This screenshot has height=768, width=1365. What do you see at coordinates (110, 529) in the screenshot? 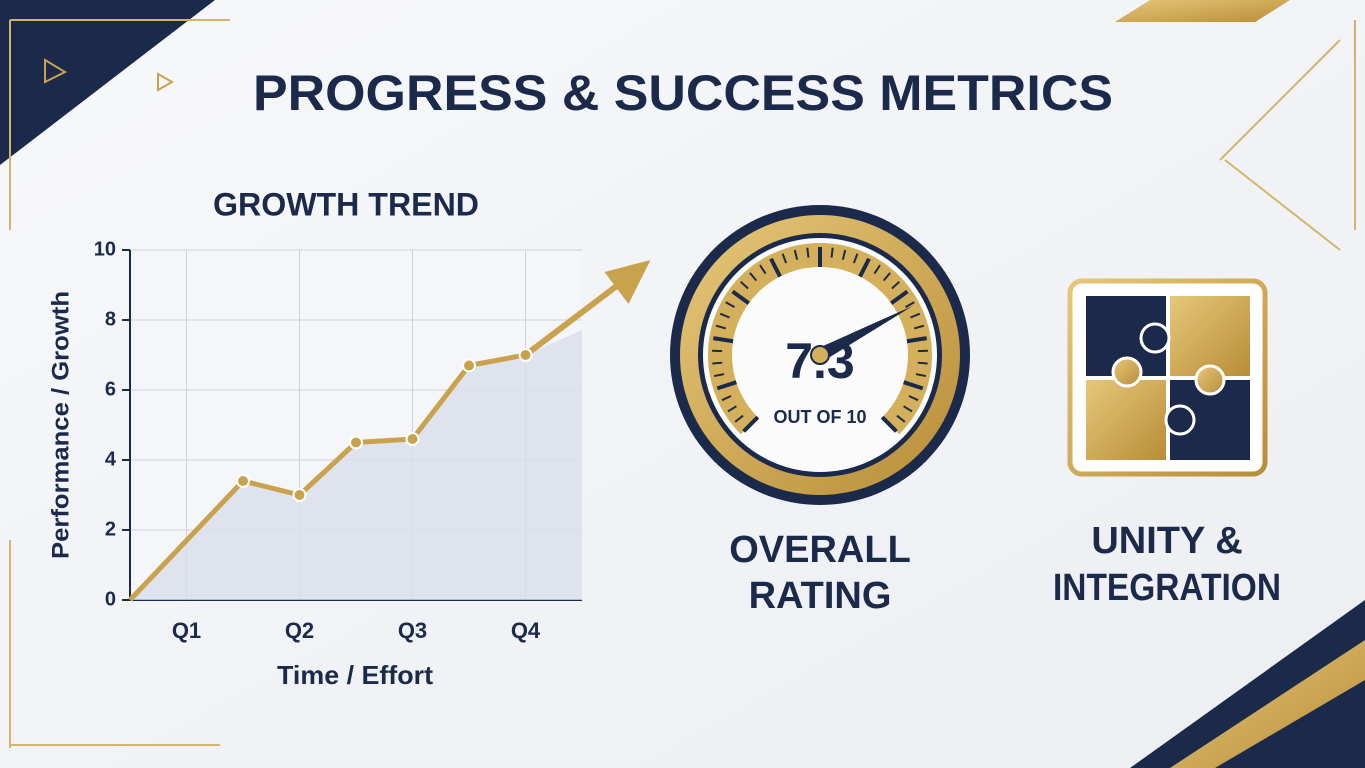
I see `y-tick-label: 2` at bounding box center [110, 529].